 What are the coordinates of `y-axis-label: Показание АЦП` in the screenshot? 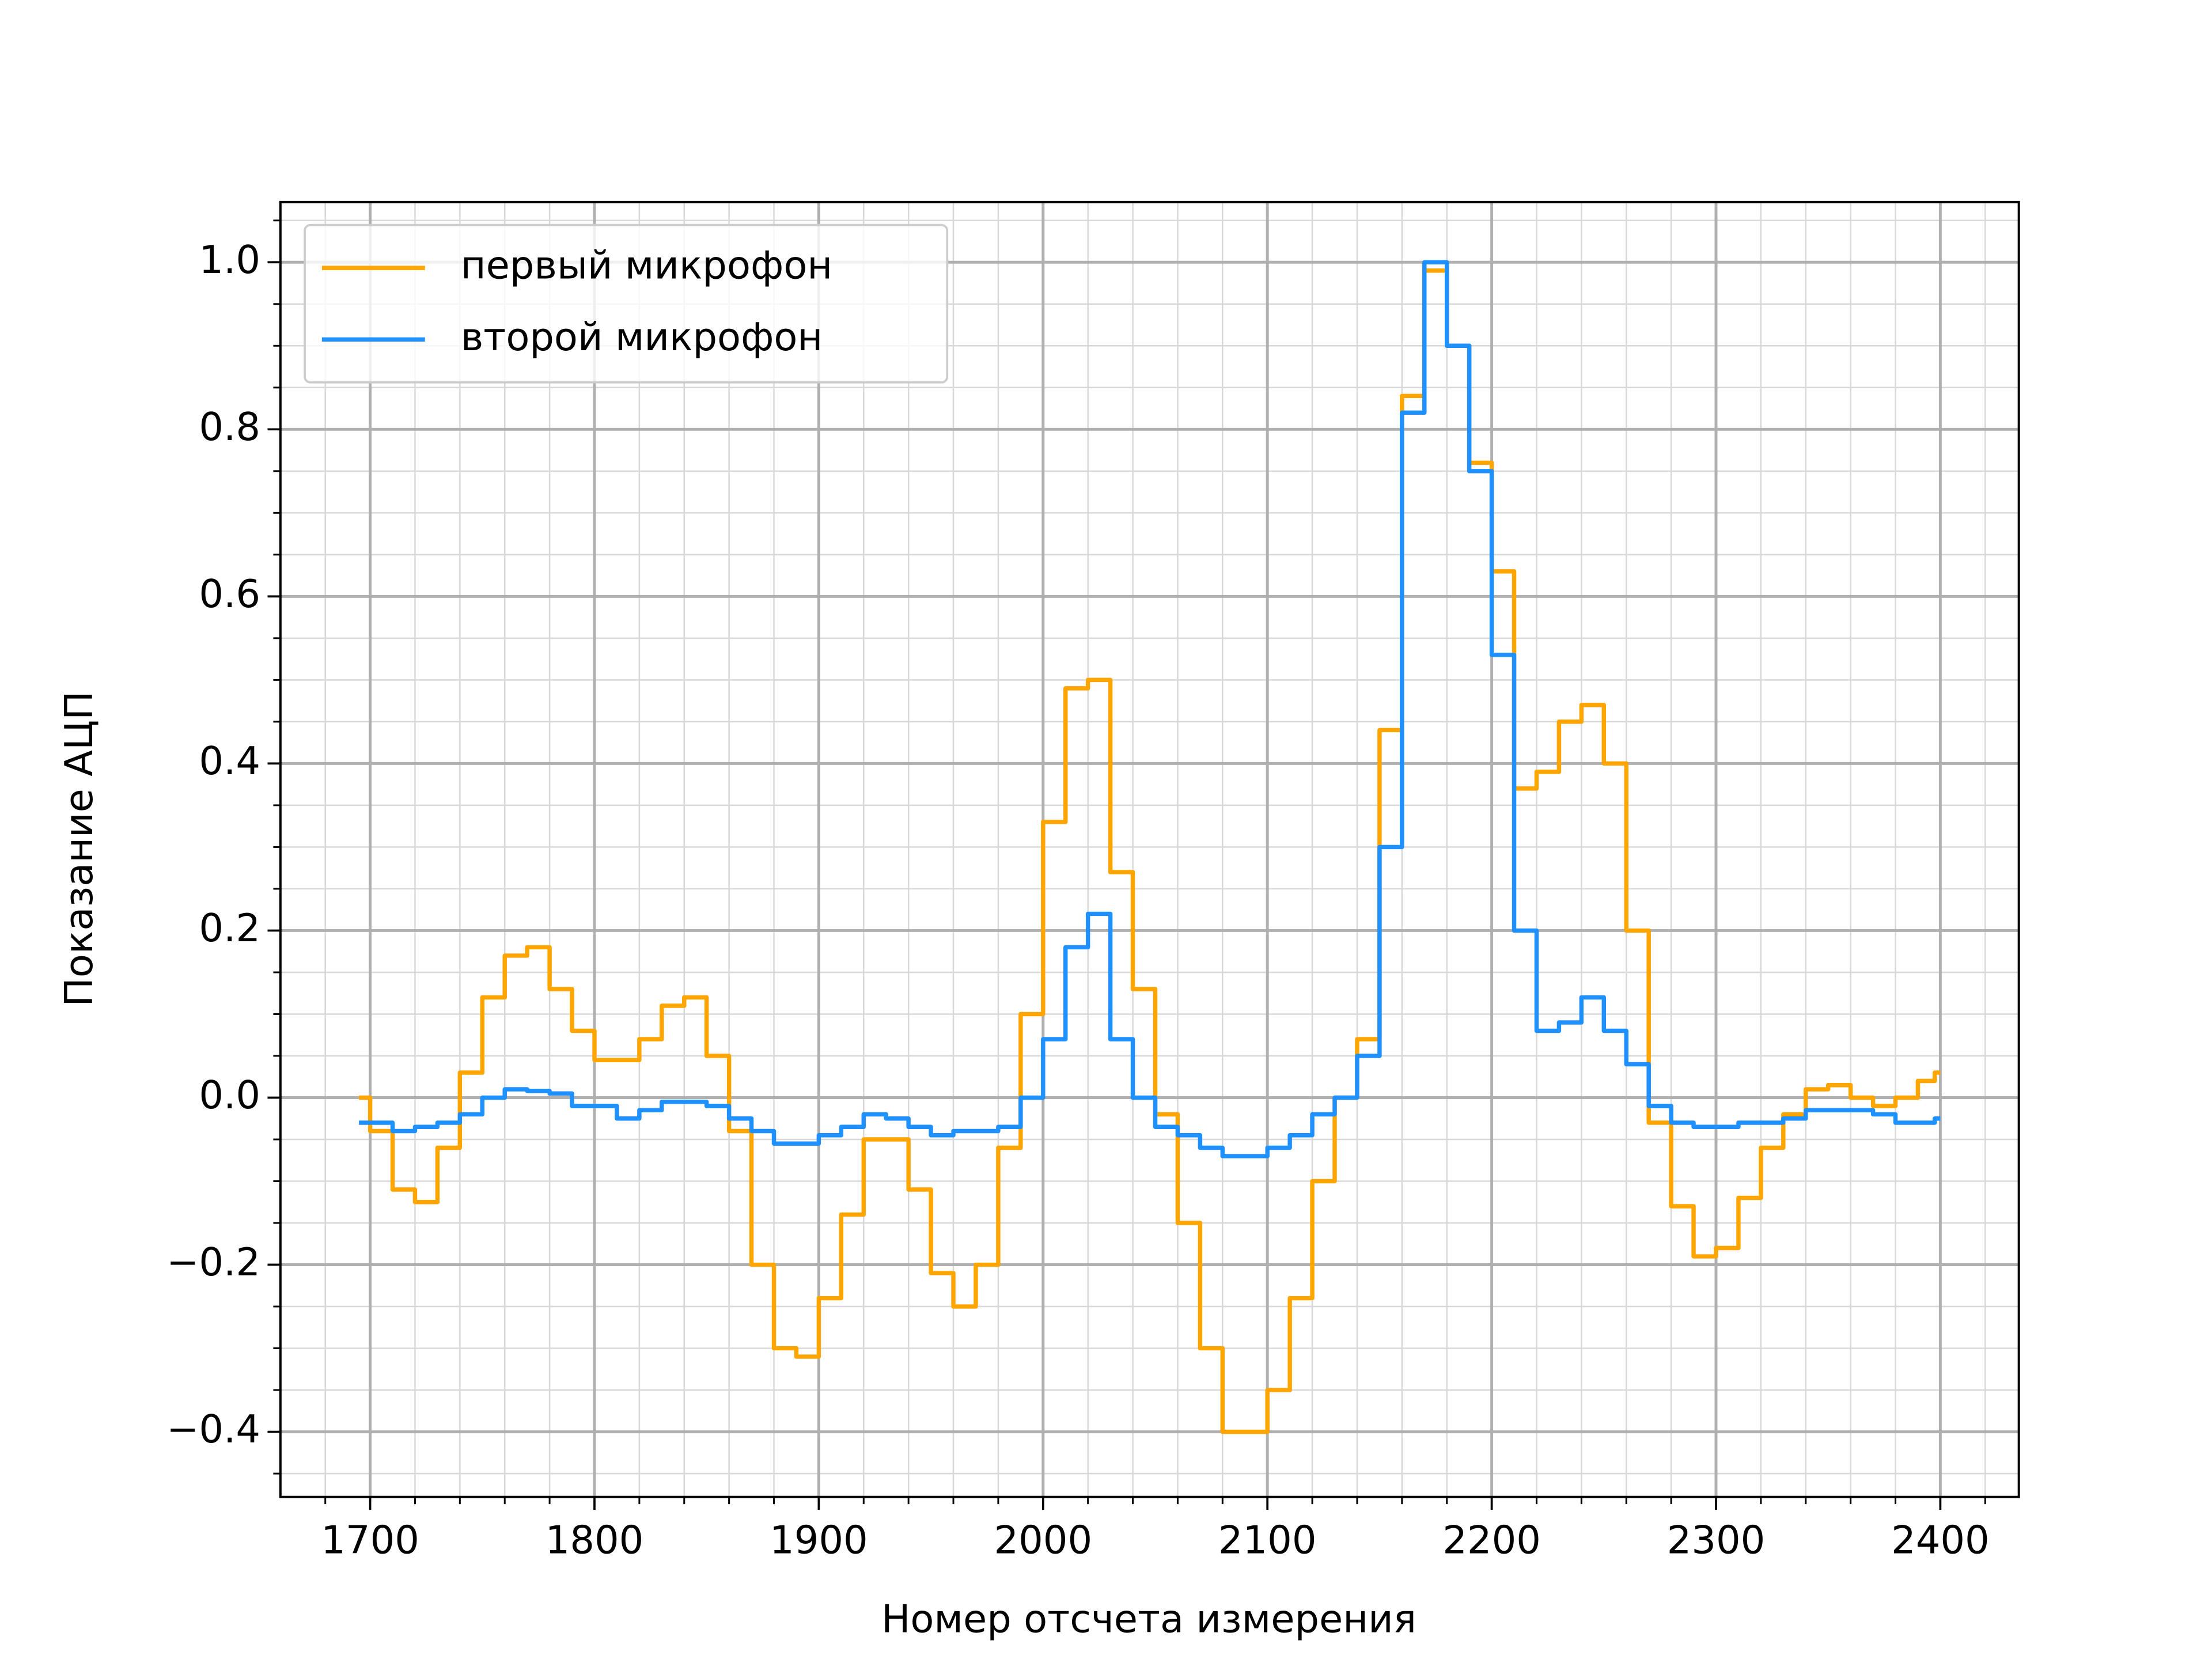 It's located at (78, 849).